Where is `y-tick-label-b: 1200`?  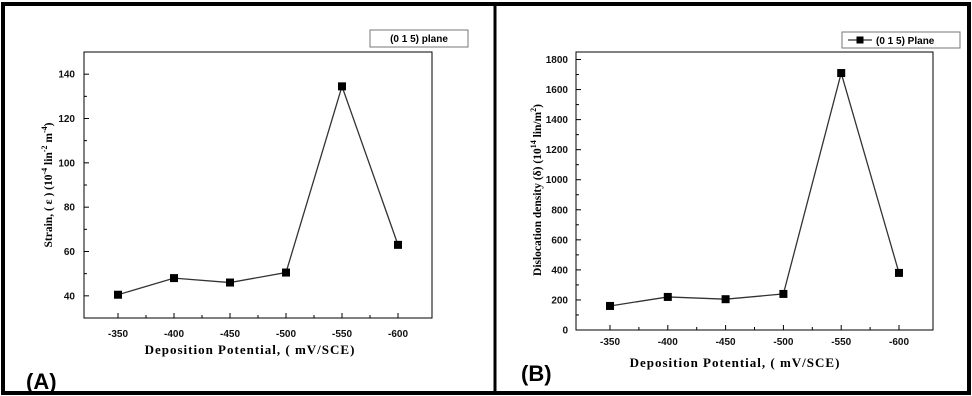 y-tick-label-b: 1200 is located at coordinates (557, 150).